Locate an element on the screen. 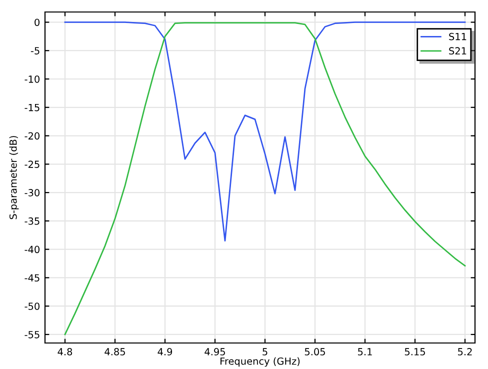 This screenshot has height=369, width=488. y-tick-label: -5 is located at coordinates (35, 50).